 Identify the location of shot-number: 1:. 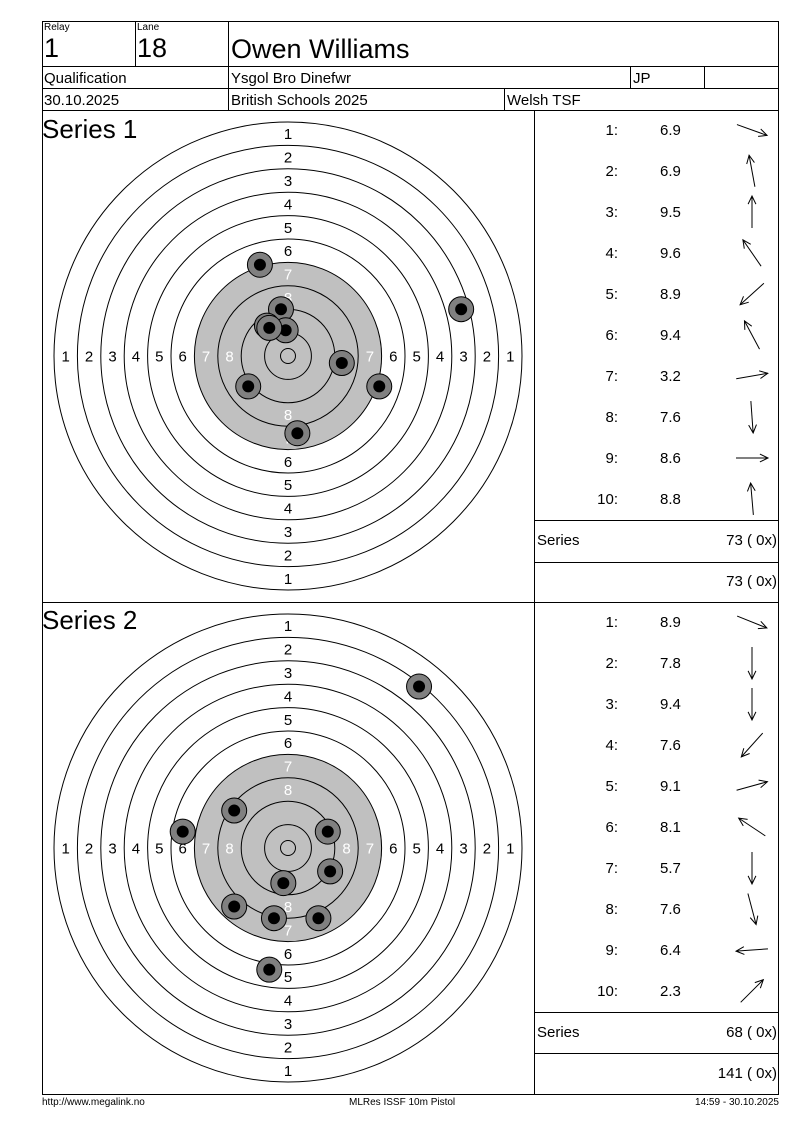
(611, 130).